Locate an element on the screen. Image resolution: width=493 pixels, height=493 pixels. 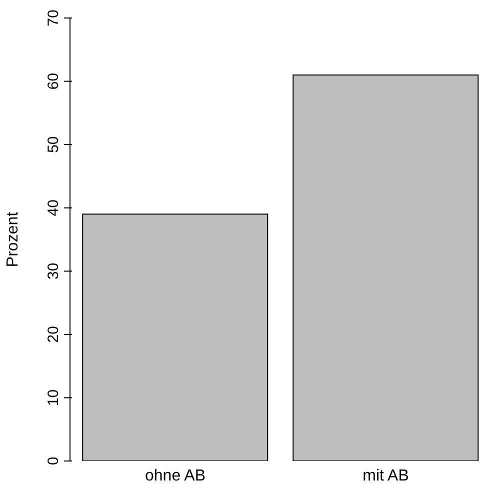
y-axis-title: Prozent is located at coordinates (13, 239).